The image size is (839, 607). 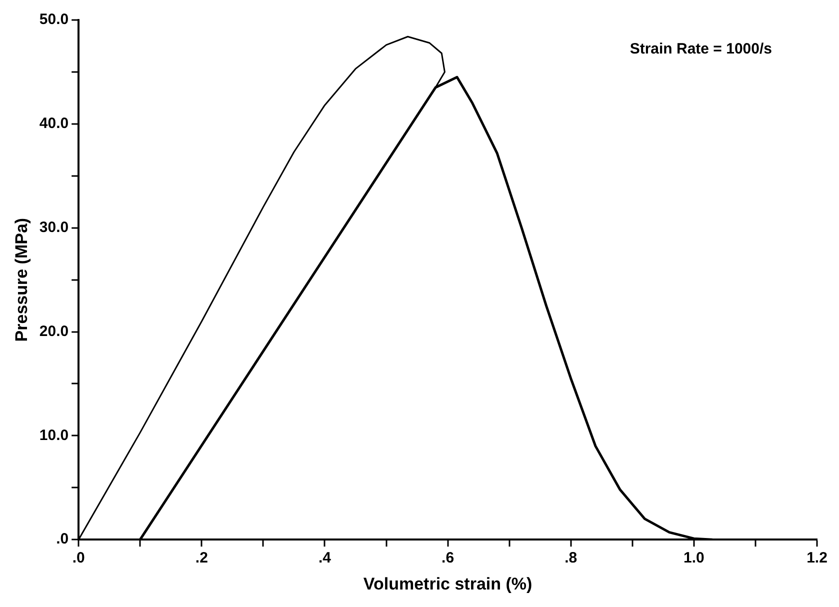 I want to click on y-axis-title: Pressure (MPa), so click(x=21, y=280).